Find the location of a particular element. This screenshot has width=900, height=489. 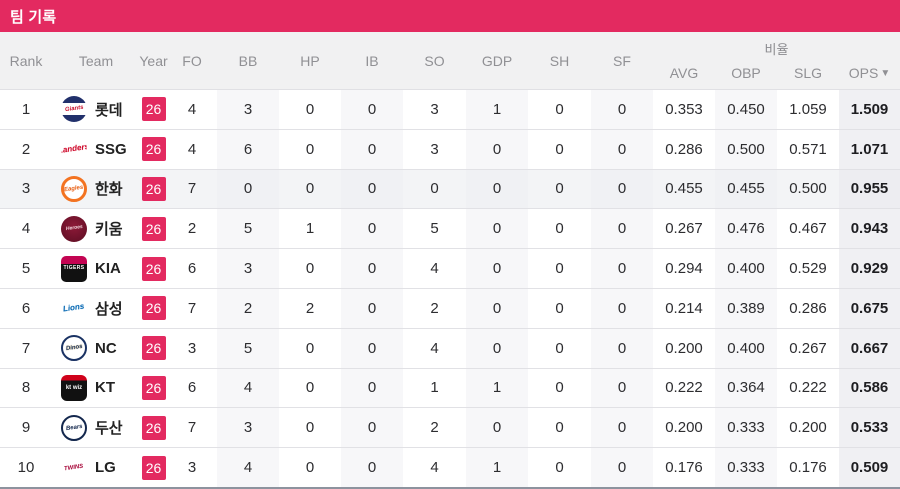

bb-cell: 0 is located at coordinates (248, 189).